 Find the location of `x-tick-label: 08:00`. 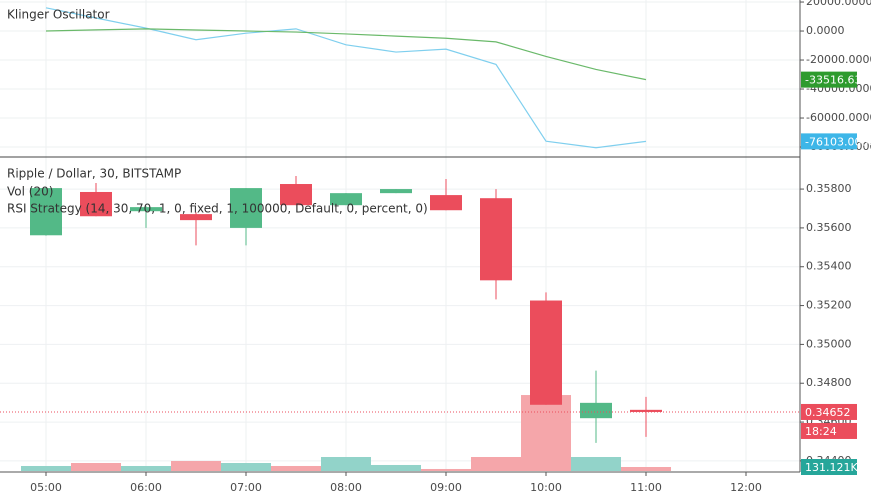

x-tick-label: 08:00 is located at coordinates (346, 487).